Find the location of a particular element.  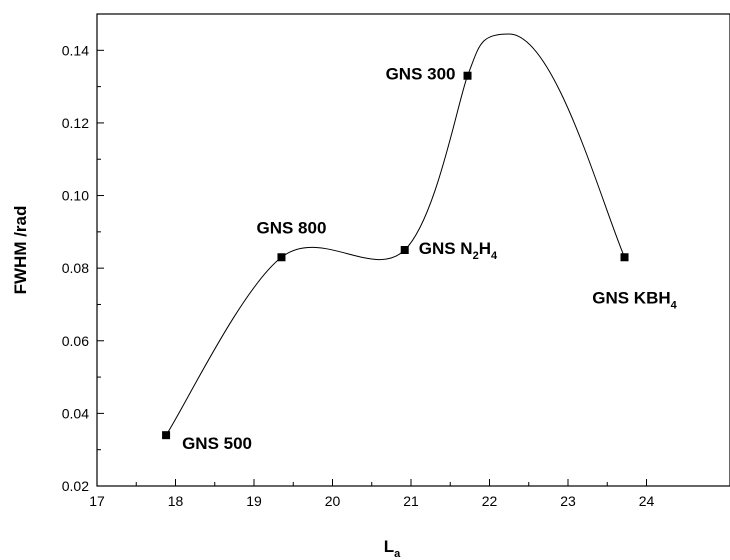

x-axis-title: La is located at coordinates (392, 548).